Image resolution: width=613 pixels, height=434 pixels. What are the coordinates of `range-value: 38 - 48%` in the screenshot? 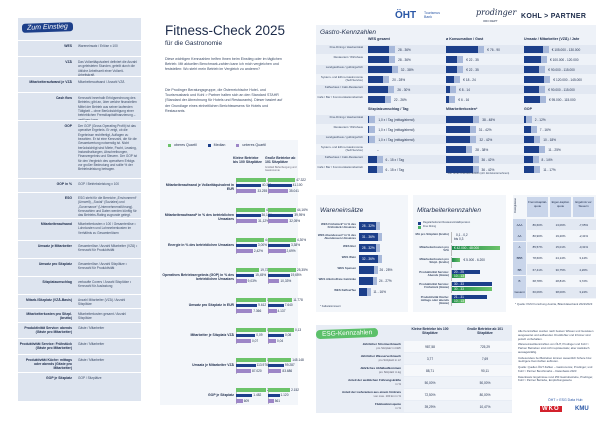 It's located at (488, 119).